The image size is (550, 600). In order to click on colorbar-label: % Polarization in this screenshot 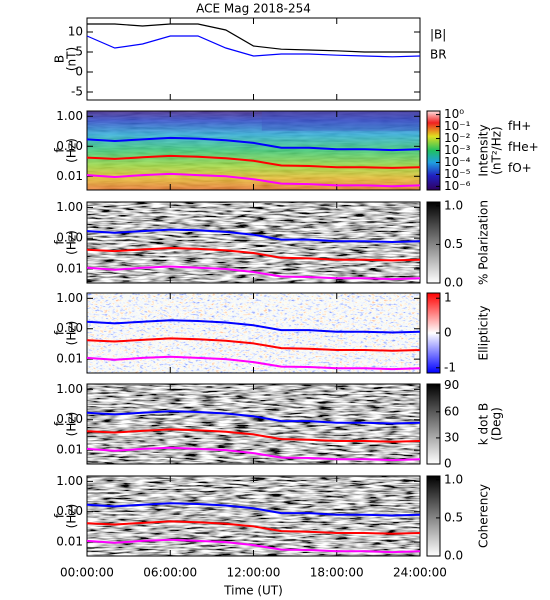, I will do `click(484, 242)`.